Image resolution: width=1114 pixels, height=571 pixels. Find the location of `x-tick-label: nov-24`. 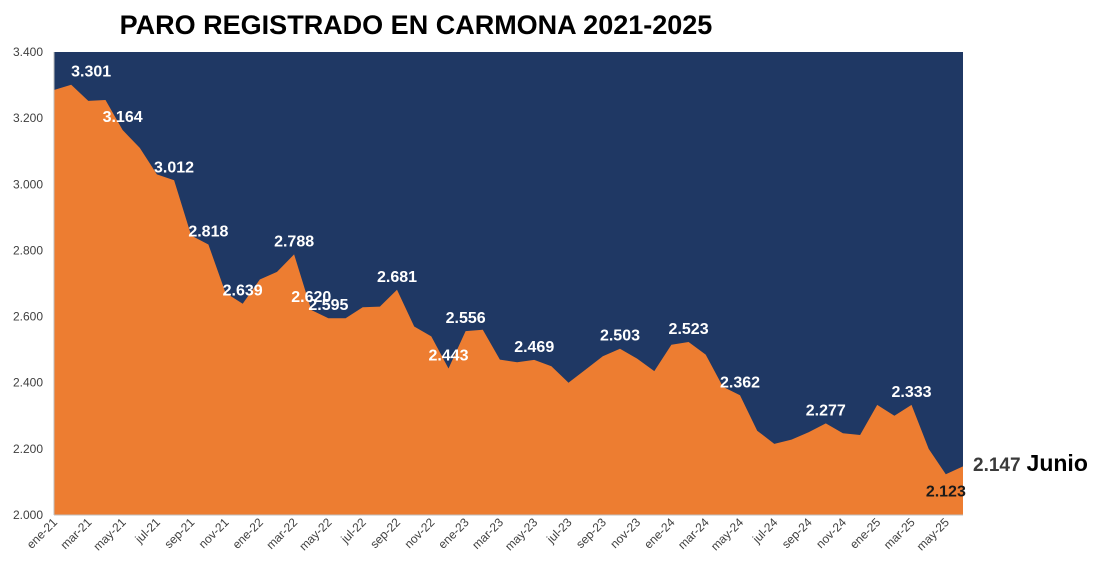

x-tick-label: nov-24 is located at coordinates (831, 533).